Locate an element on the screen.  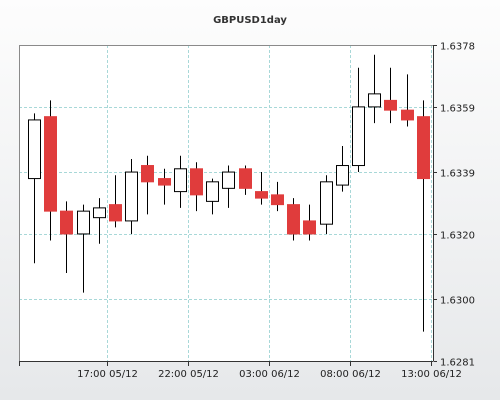
y-tick-label: 1.6320 is located at coordinates (457, 236).